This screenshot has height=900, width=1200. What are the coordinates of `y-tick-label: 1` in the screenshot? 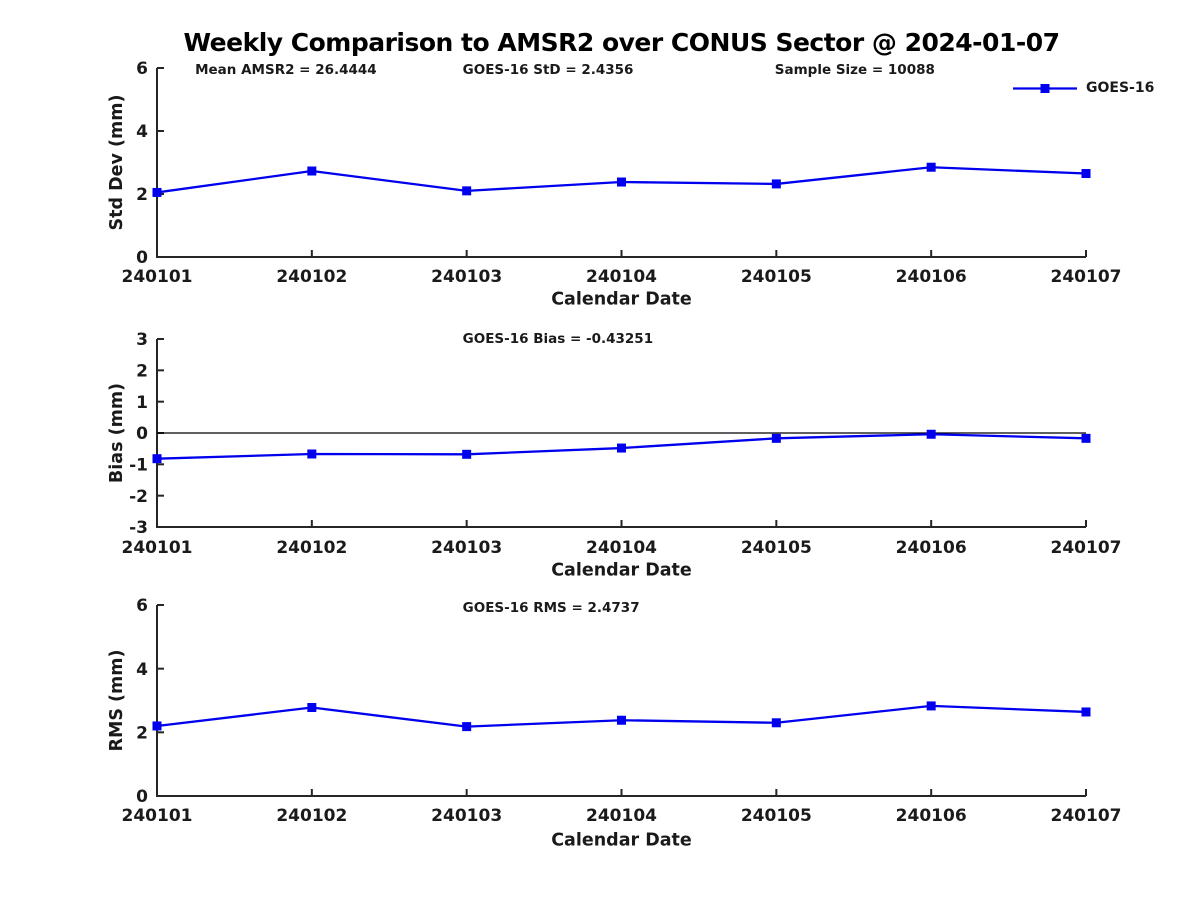 It's located at (142, 403).